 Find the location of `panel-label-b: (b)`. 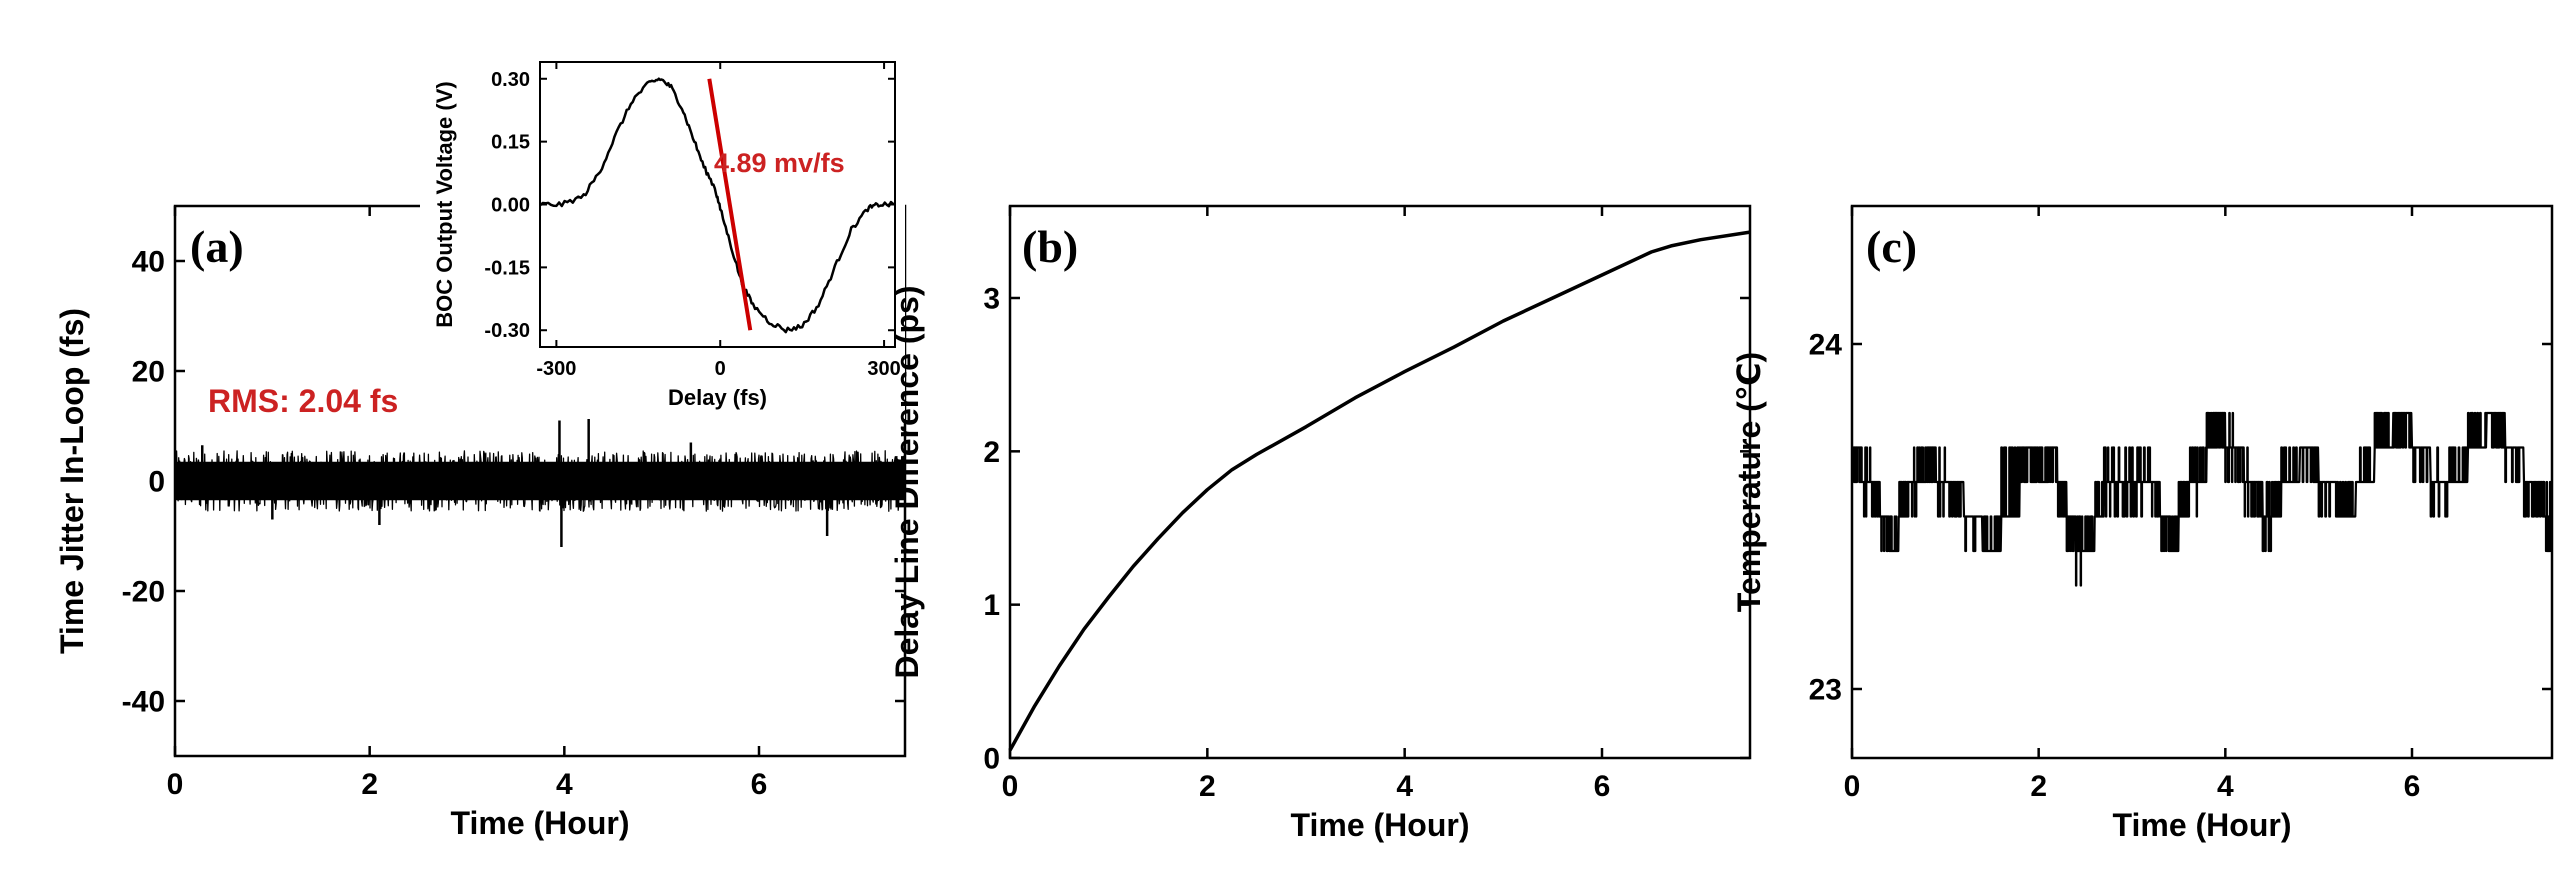

panel-label-b: (b) is located at coordinates (1050, 246).